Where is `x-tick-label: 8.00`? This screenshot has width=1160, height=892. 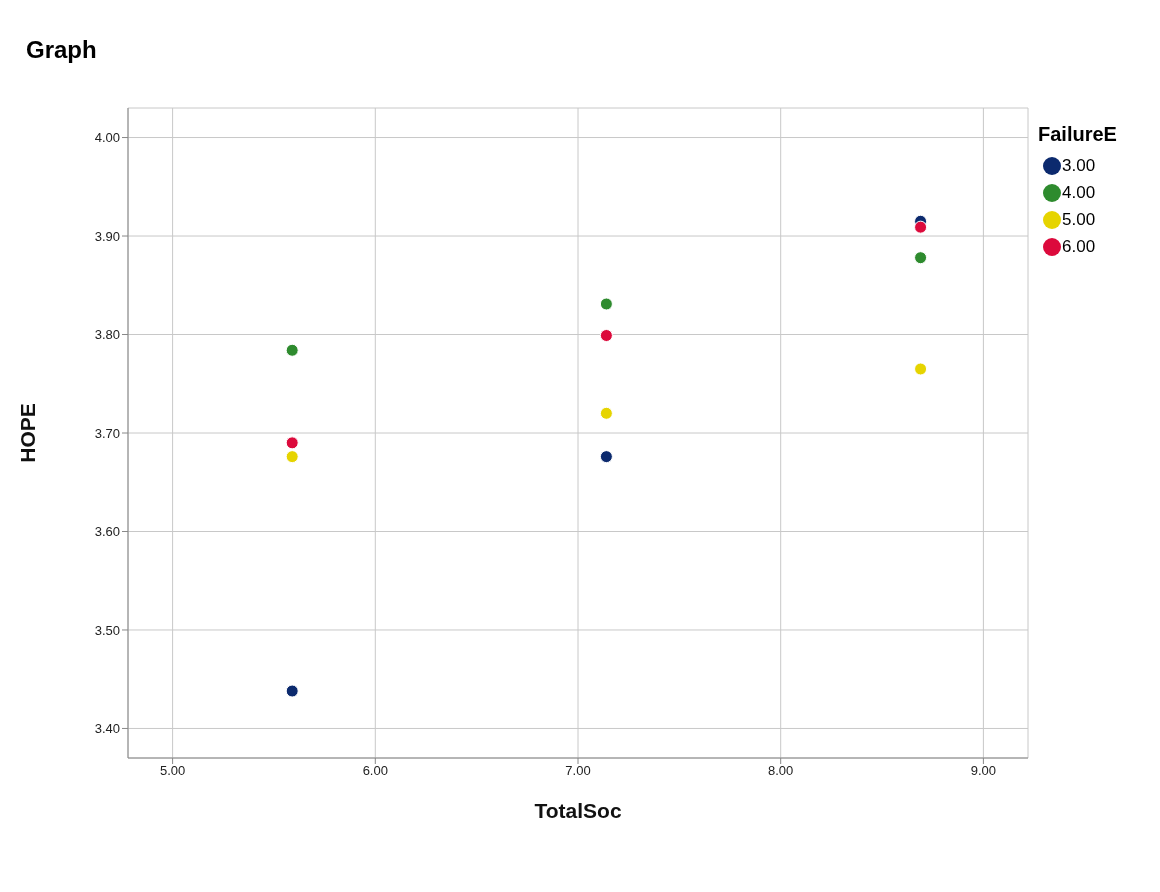
x-tick-label: 8.00 is located at coordinates (781, 771).